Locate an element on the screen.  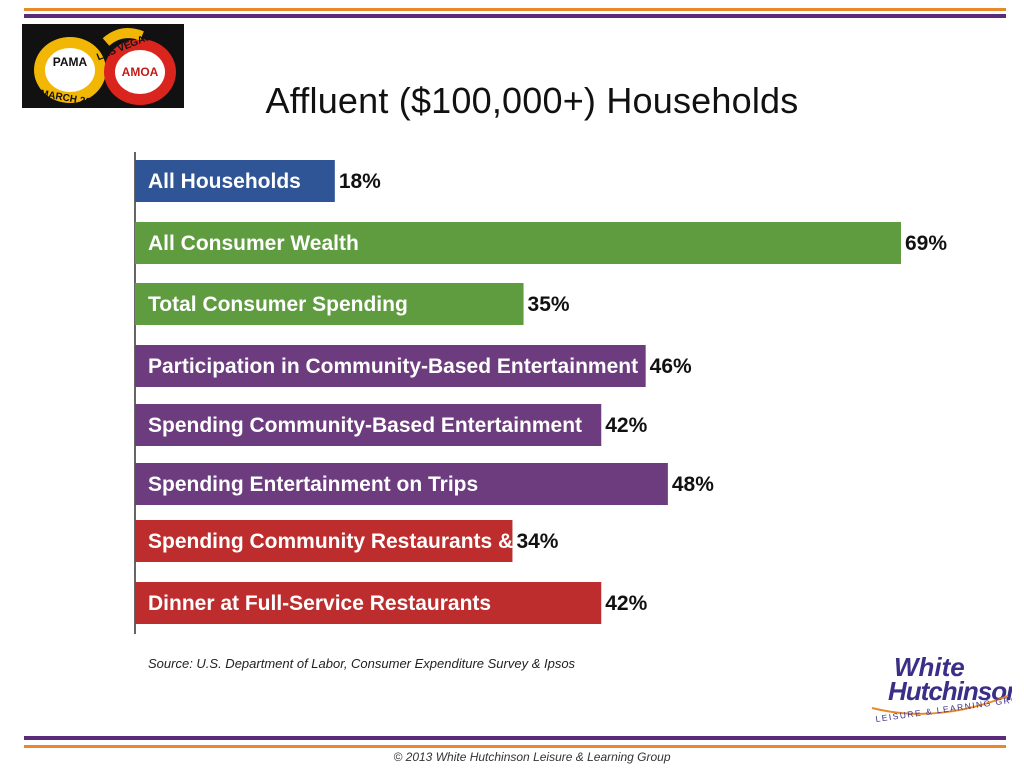
pama-amoa-logo: PAMA AMOA LAS VEGAS, NV MARCH 20-22 is located at coordinates (103, 66).